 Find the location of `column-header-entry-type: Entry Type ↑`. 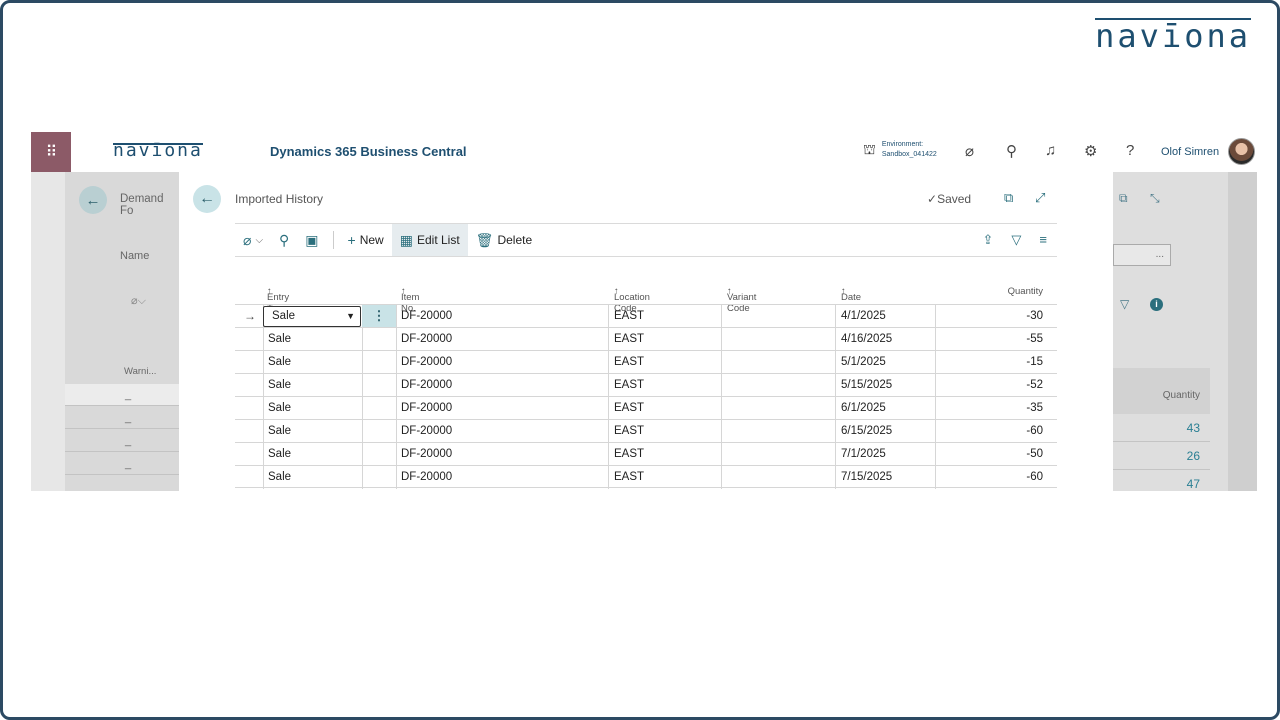

column-header-entry-type: Entry Type ↑ is located at coordinates (278, 300).